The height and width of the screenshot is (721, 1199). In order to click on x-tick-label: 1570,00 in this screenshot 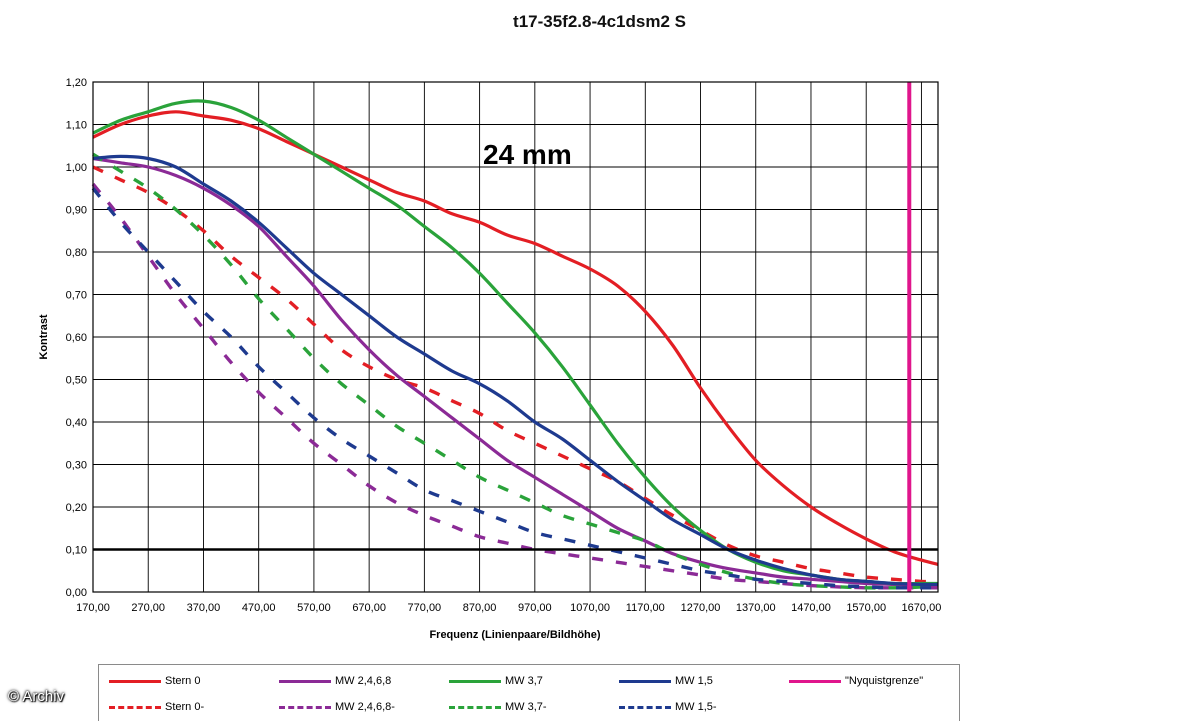, I will do `click(866, 608)`.